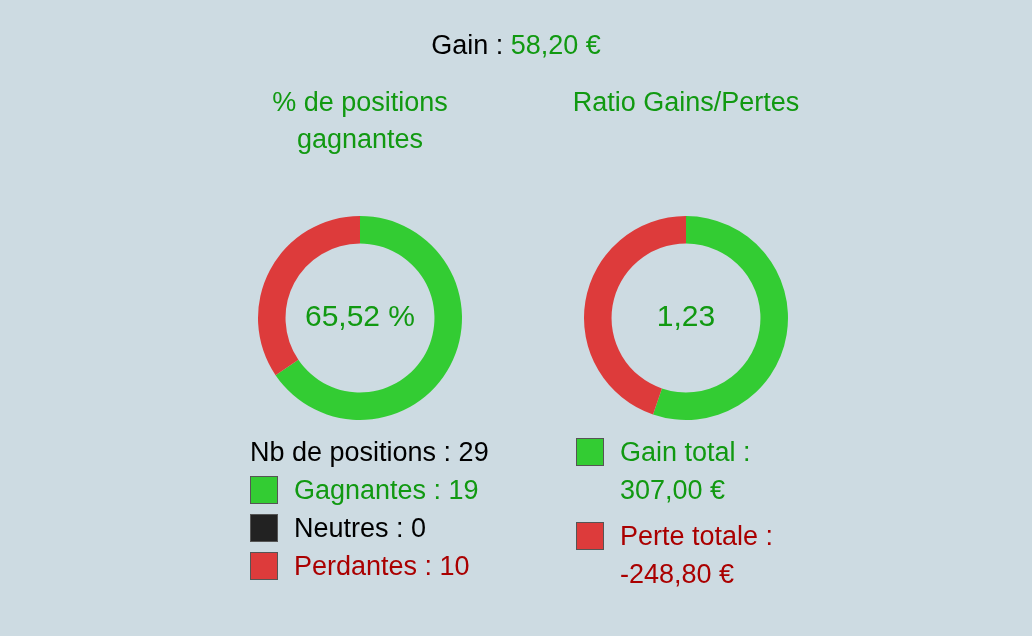 The width and height of the screenshot is (1032, 636). Describe the element at coordinates (386, 490) in the screenshot. I see `legend-label: Gagnantes : 19` at that location.